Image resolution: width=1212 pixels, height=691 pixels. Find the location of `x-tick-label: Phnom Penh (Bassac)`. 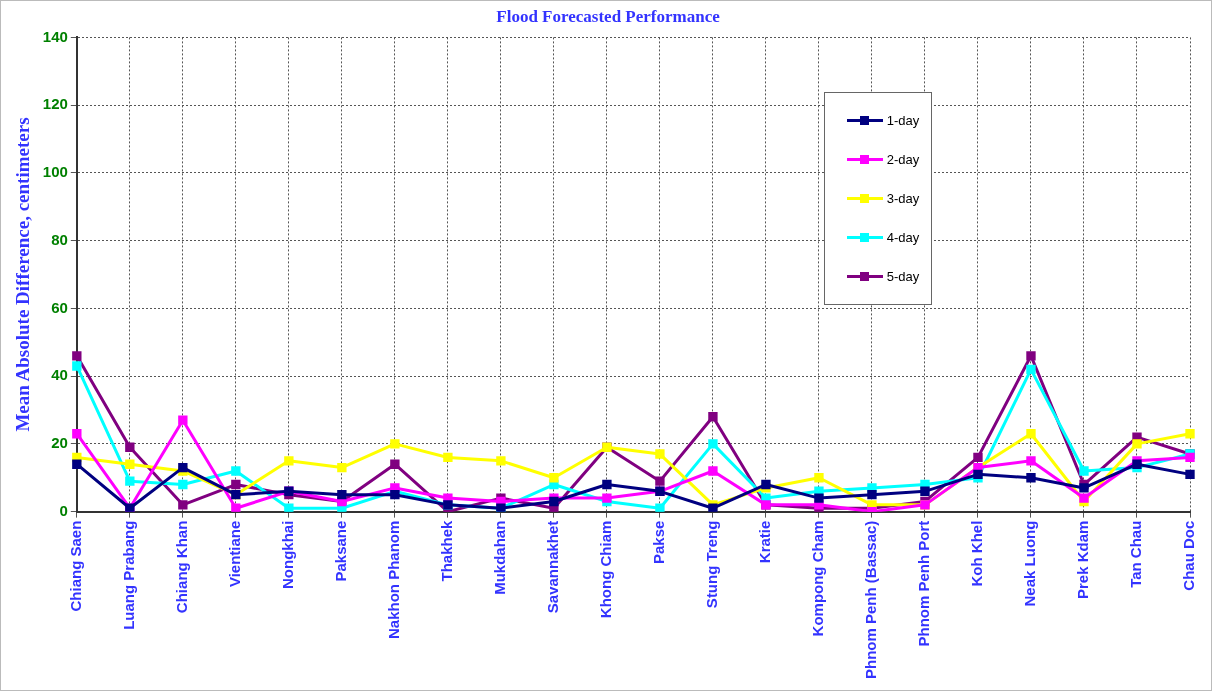

x-tick-label: Phnom Penh (Bassac) is located at coordinates (871, 599).